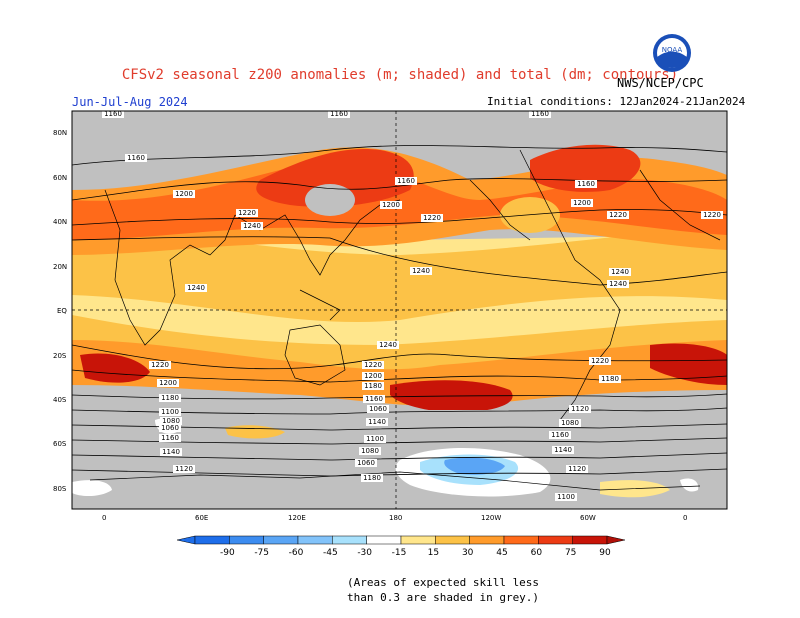  I want to click on anomaly-shade-neutral-s3, so click(689, 485).